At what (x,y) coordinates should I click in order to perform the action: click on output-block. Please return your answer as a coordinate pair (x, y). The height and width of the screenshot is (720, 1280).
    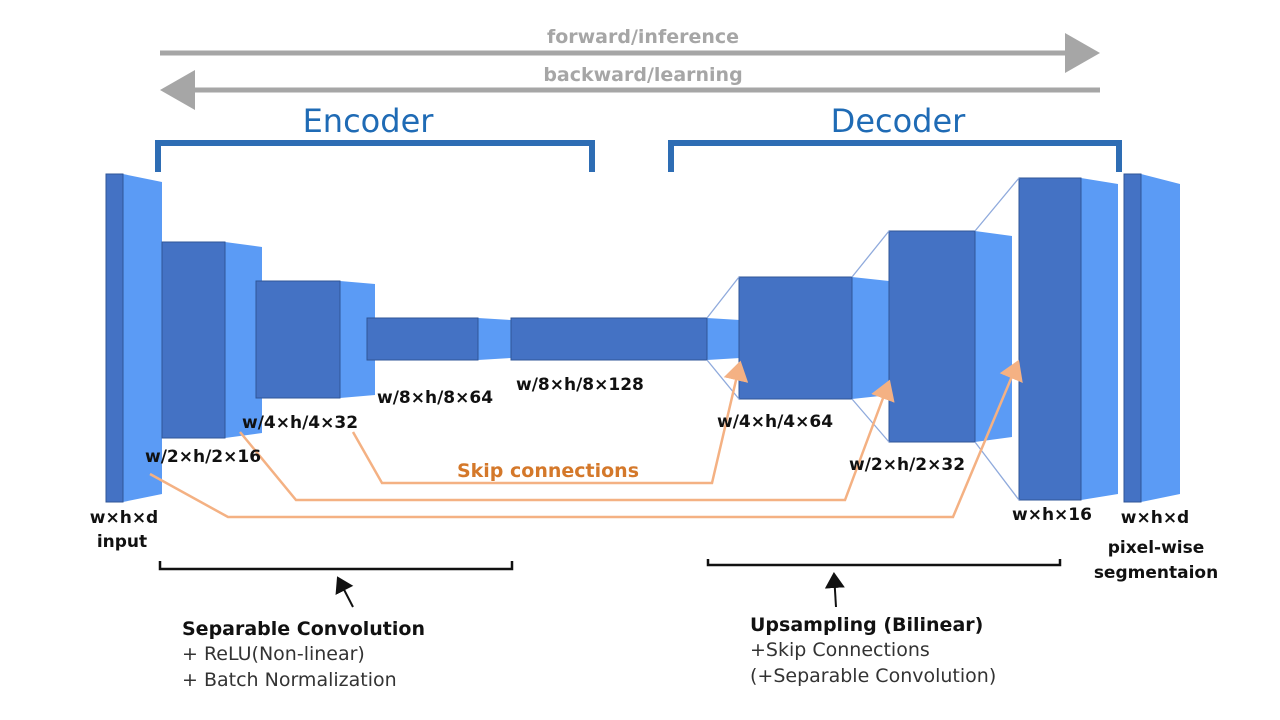
    Looking at the image, I should click on (1132, 338).